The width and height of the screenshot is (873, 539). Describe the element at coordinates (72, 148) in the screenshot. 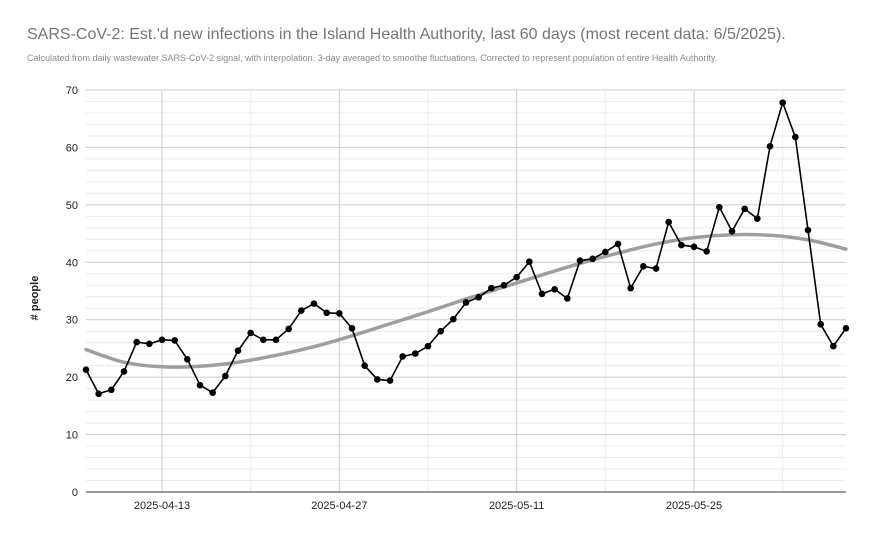

I see `y-tick-label: 60` at that location.